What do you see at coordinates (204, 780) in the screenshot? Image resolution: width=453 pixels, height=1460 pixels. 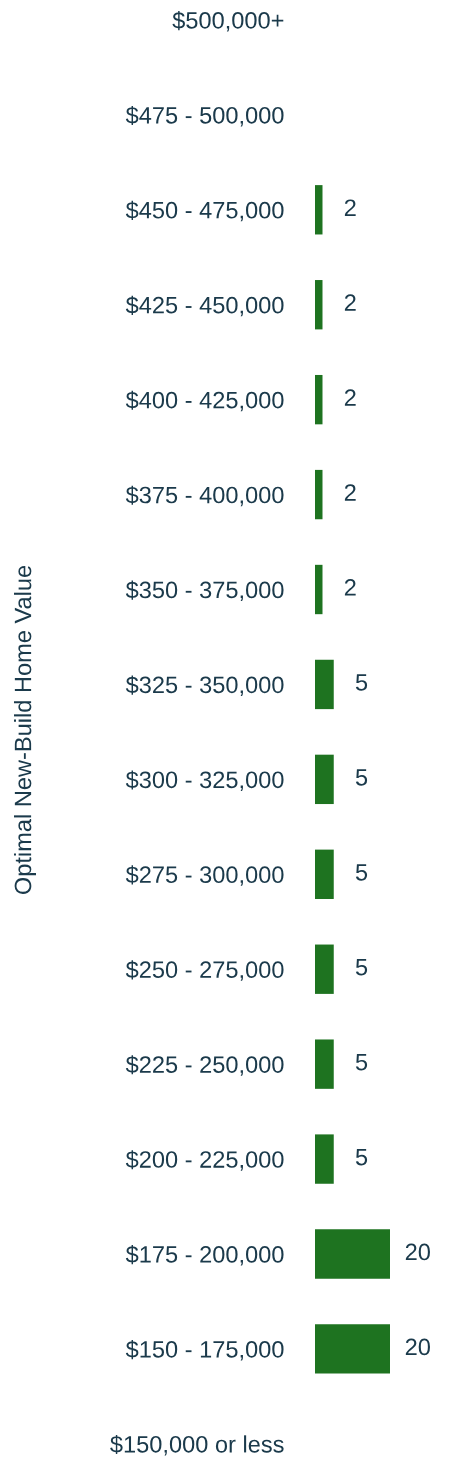 I see `y-tick-label: $300 - 325,000` at bounding box center [204, 780].